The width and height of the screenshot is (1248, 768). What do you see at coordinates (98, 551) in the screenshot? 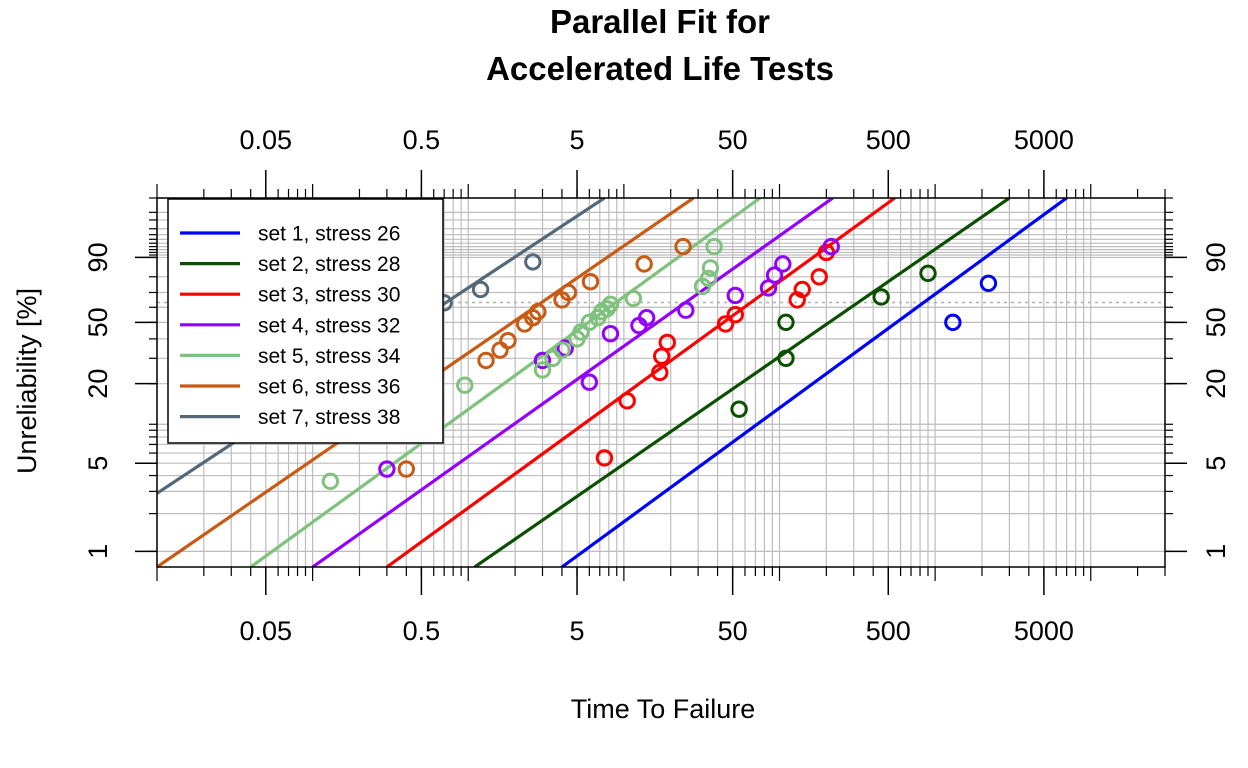
I see `y-tick-label-left: 1` at bounding box center [98, 551].